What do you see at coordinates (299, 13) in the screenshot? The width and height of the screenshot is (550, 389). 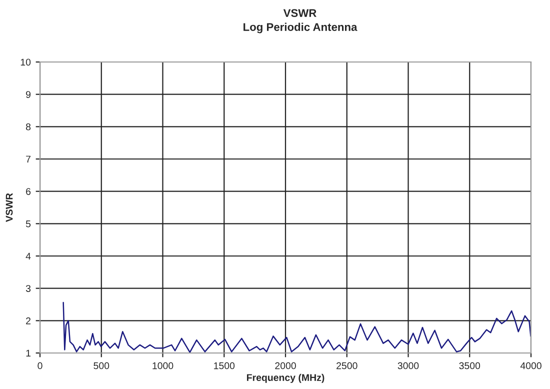 I see `chart-title: VSWR` at bounding box center [299, 13].